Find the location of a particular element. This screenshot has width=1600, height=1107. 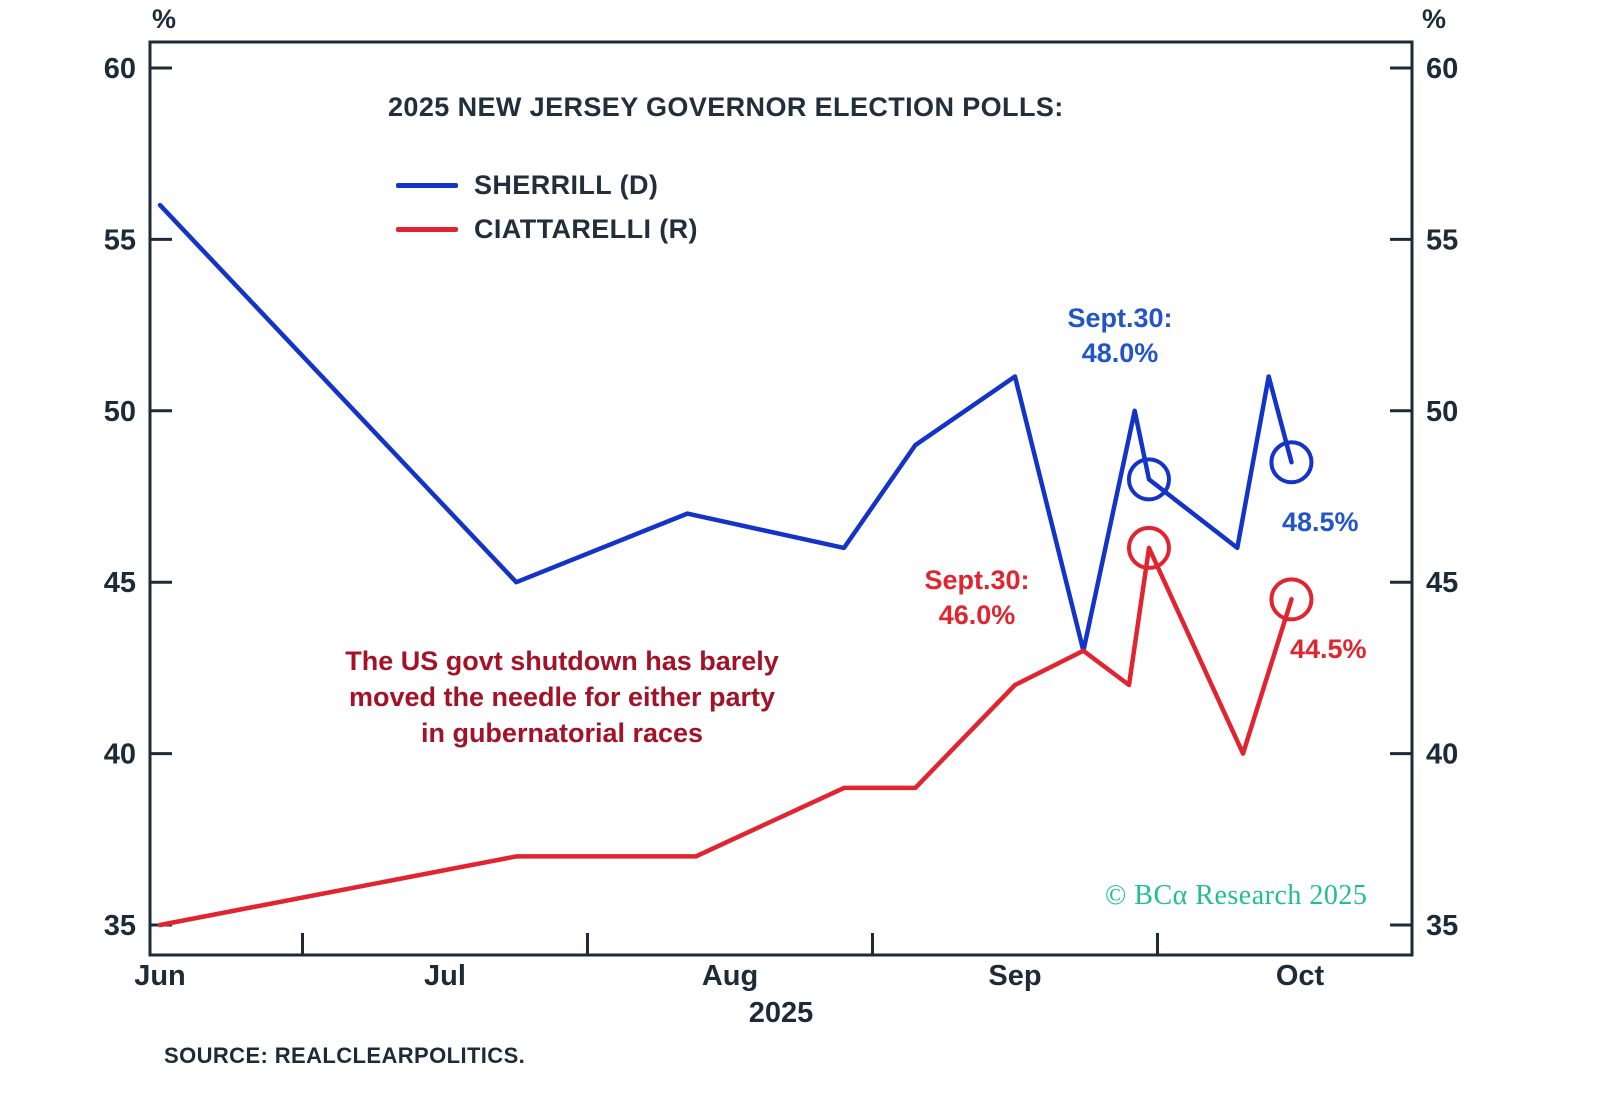

ciattarelli-latest-annotation: 44.5% is located at coordinates (1328, 649).